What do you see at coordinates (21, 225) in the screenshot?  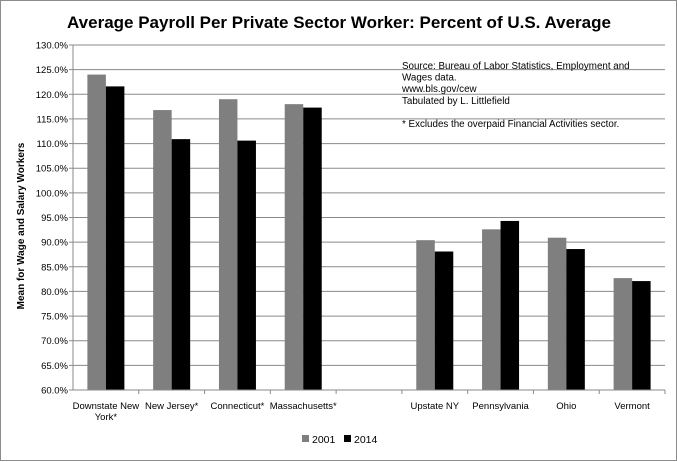 I see `y-axis-label: Mean for Wage and Salary Workers` at bounding box center [21, 225].